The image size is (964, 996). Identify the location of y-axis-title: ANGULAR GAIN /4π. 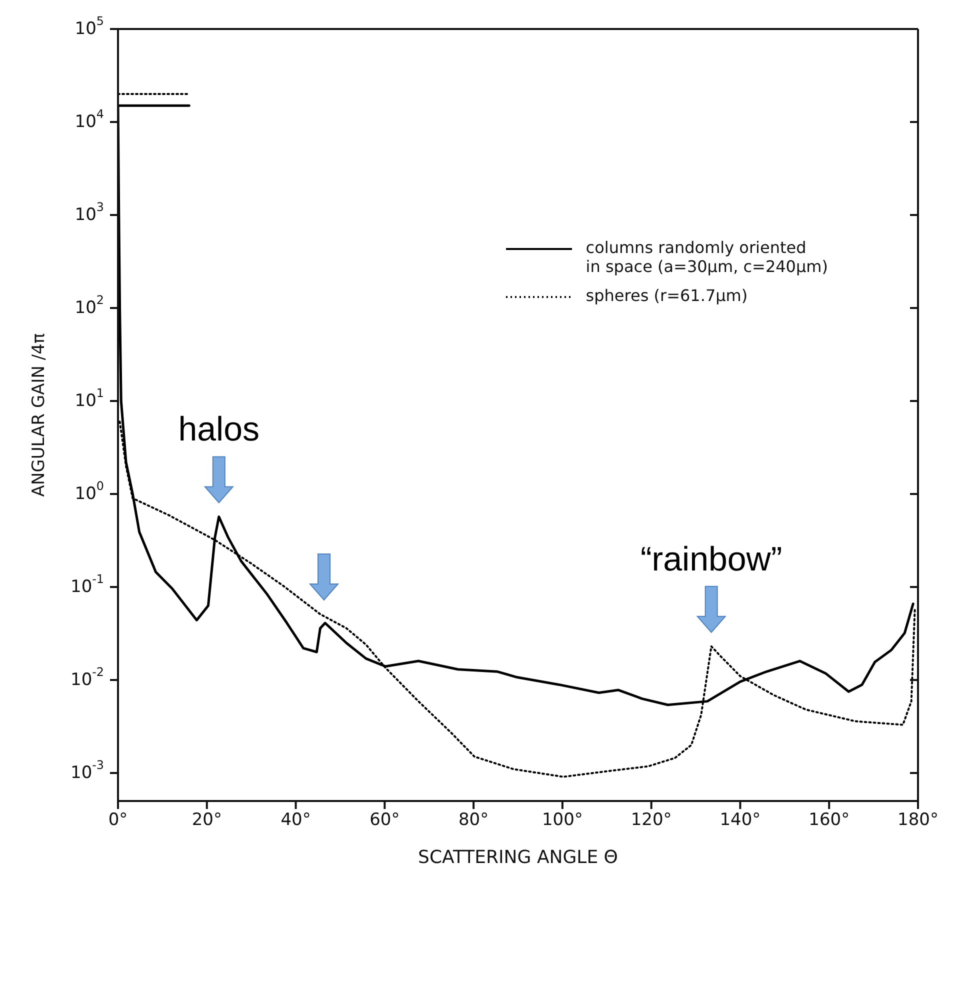
(39, 415).